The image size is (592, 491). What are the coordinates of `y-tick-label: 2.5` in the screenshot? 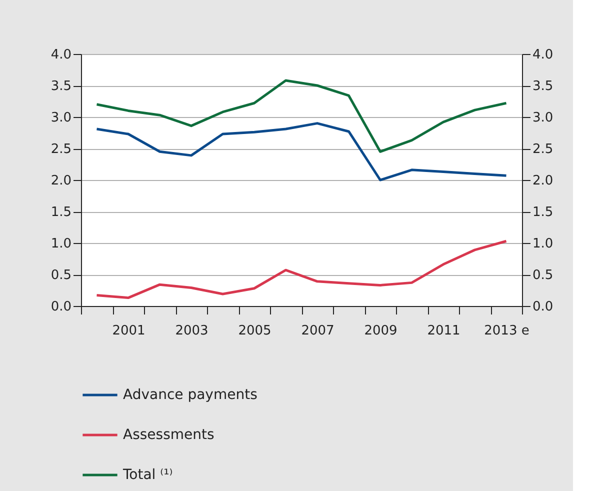 It's located at (61, 149).